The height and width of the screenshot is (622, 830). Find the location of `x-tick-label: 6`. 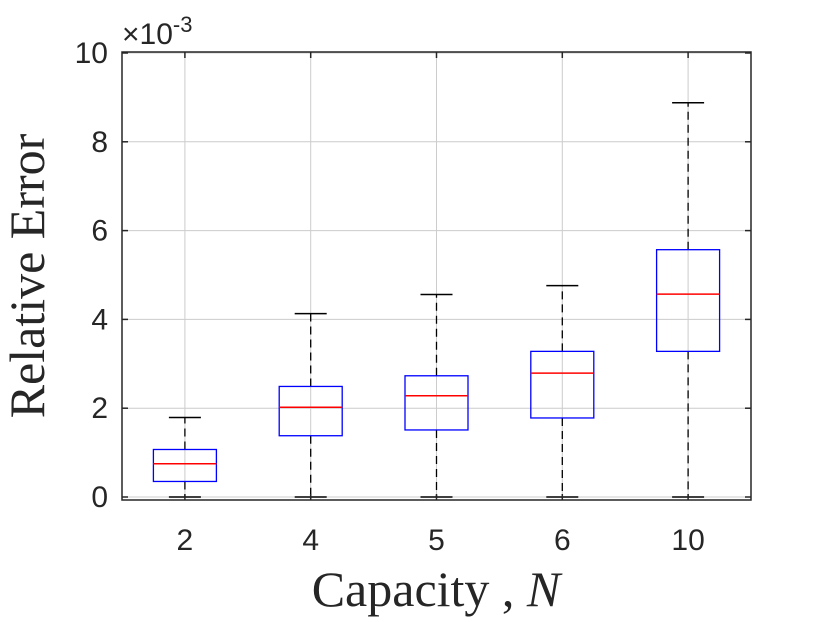

x-tick-label: 6 is located at coordinates (562, 540).